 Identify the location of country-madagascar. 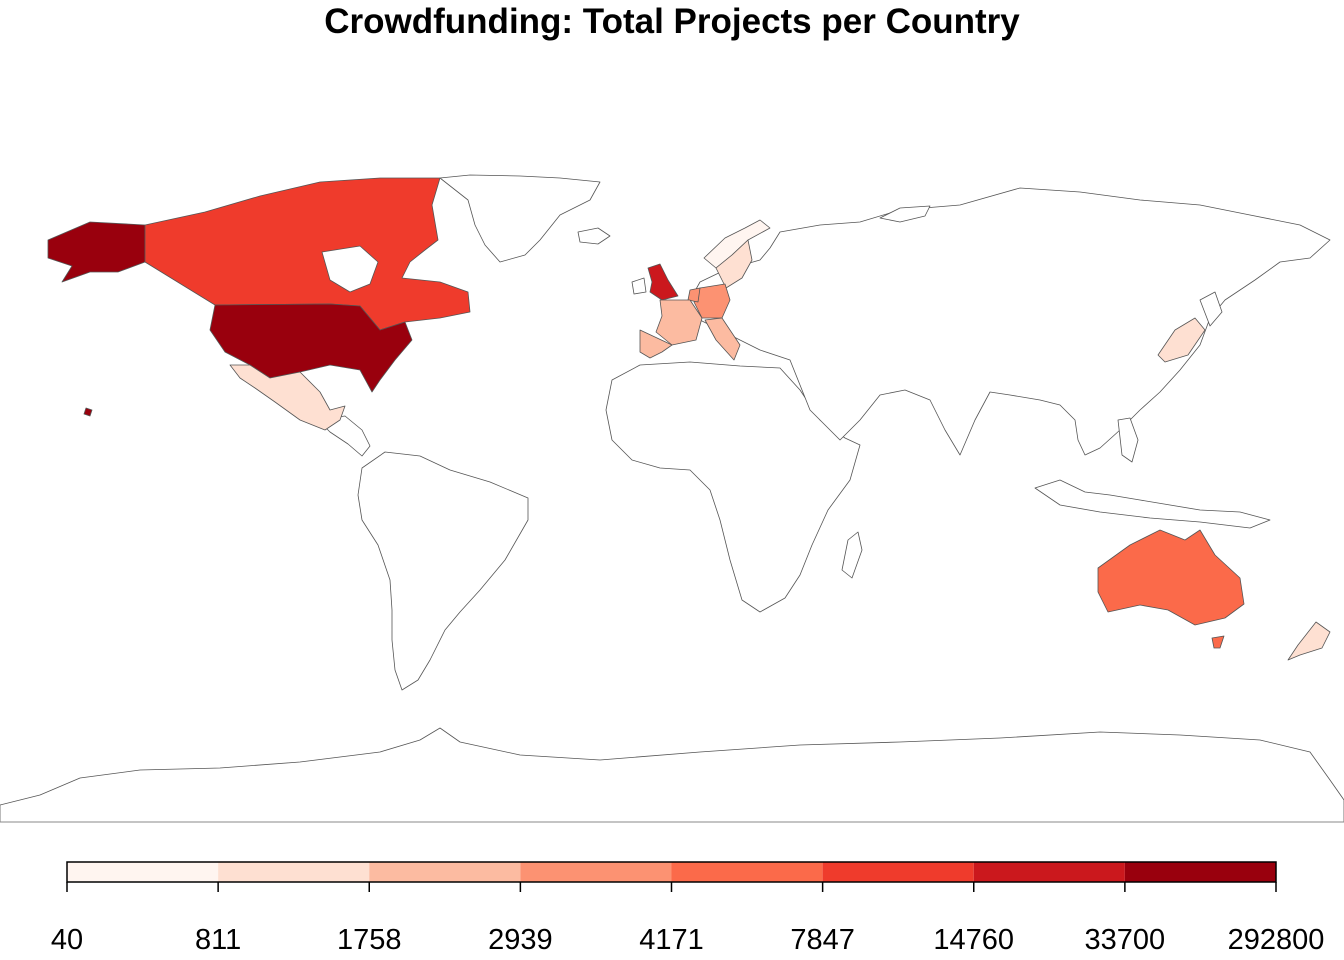
(852, 555).